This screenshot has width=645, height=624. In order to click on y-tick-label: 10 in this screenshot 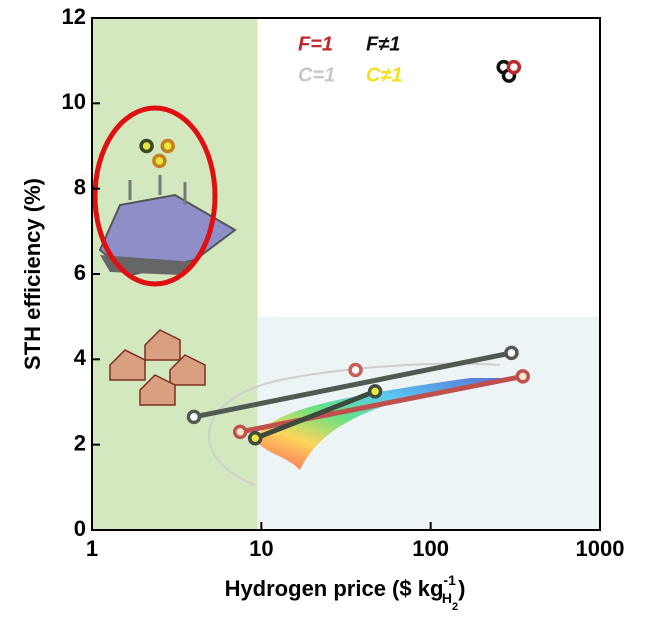, I will do `click(74, 101)`.